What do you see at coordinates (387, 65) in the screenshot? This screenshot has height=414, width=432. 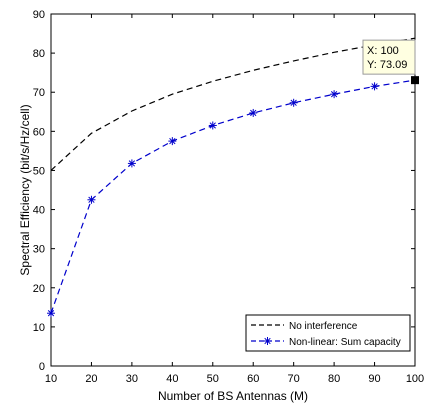 I see `datatip-y-text: Y: 73.09` at bounding box center [387, 65].